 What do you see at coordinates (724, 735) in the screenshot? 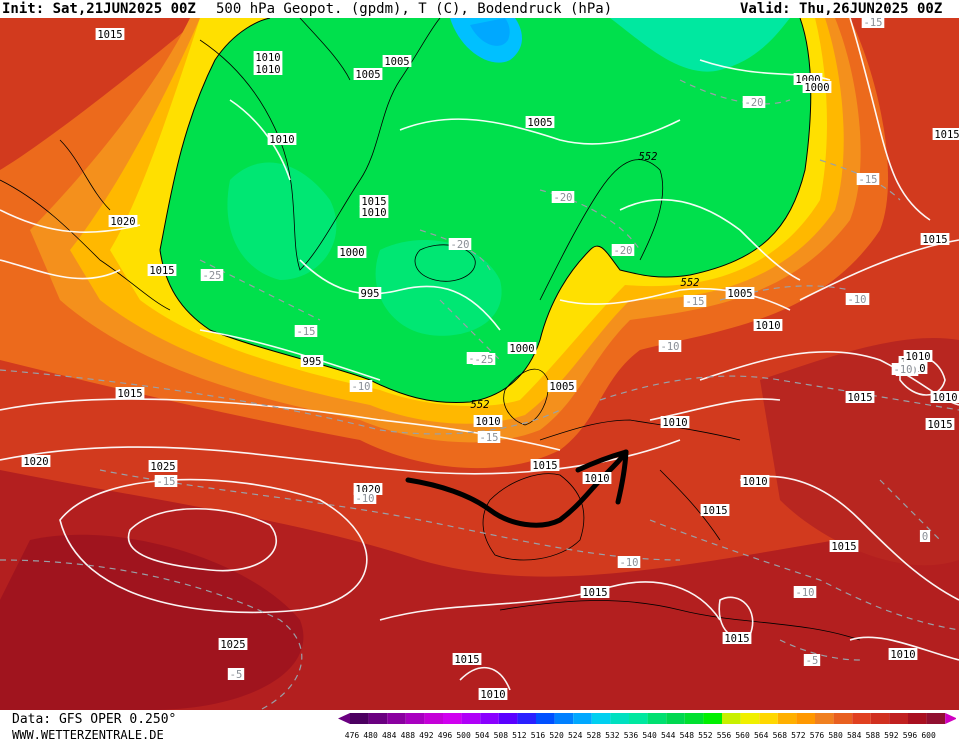
I see `colorbar-tick-label: 556` at bounding box center [724, 735].